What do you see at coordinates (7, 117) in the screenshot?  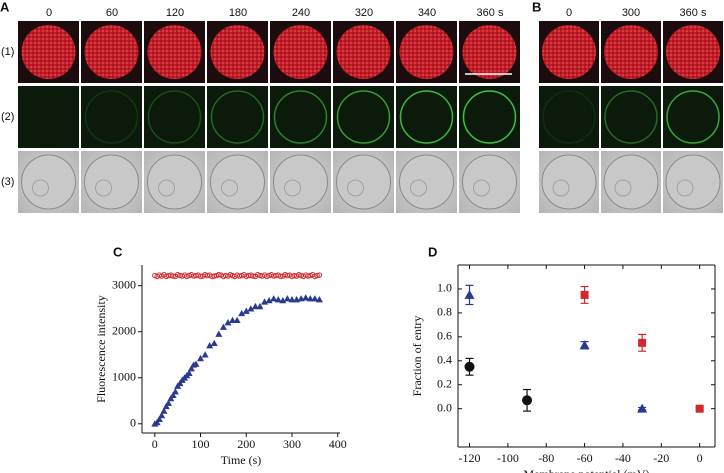 I see `row-label: (2)` at bounding box center [7, 117].